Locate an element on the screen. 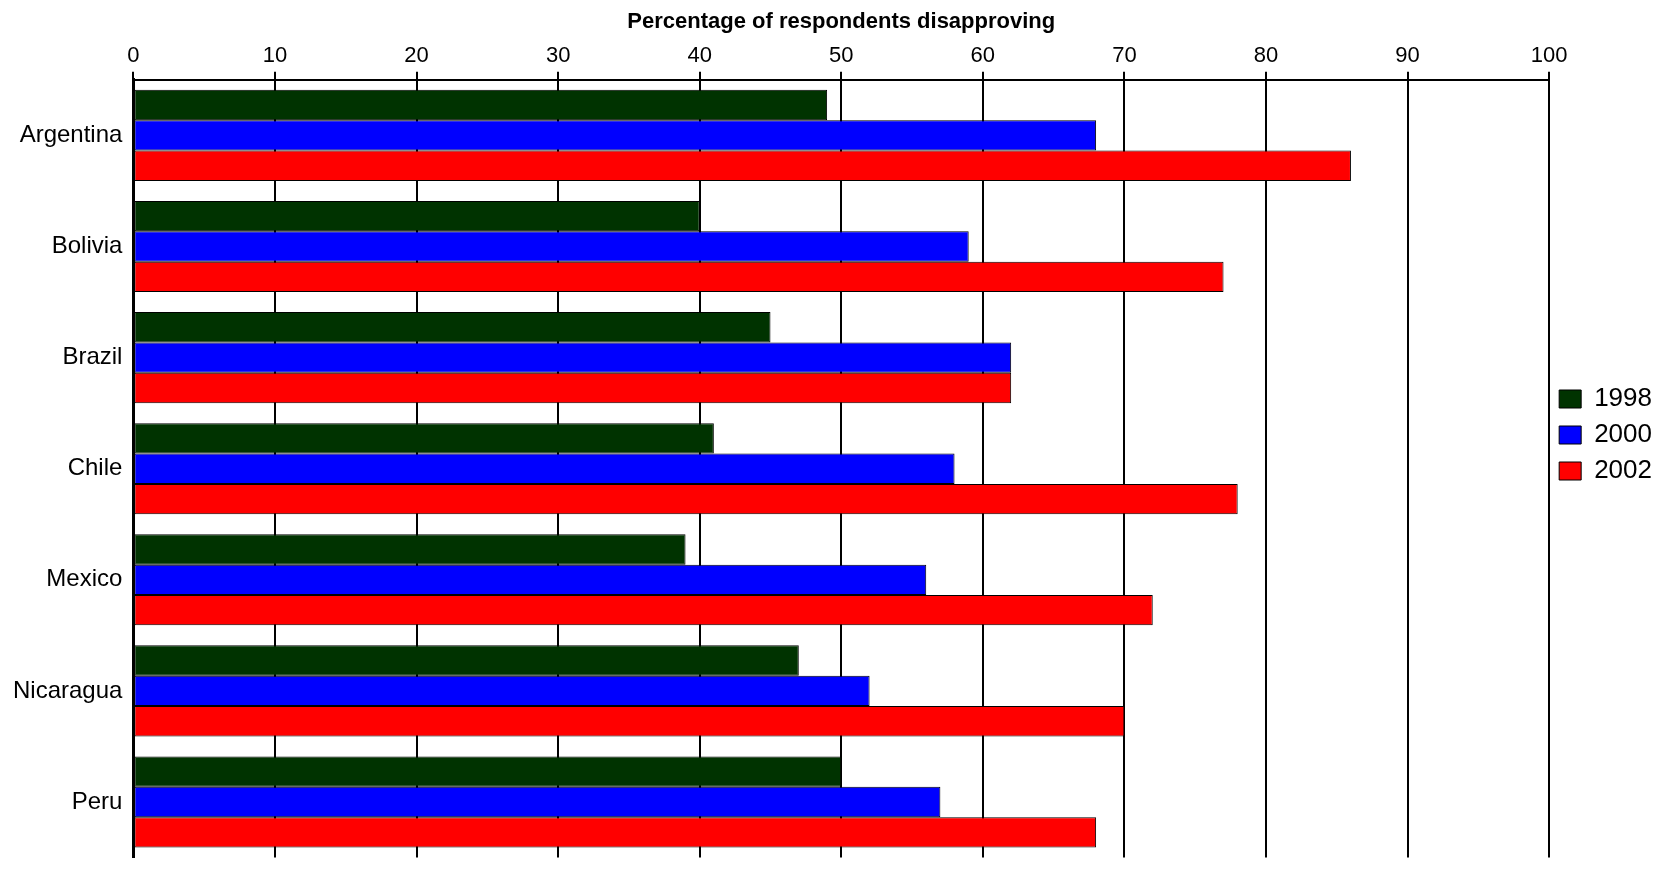 The height and width of the screenshot is (875, 1672). y-tick-label: Bolivia is located at coordinates (87, 245).